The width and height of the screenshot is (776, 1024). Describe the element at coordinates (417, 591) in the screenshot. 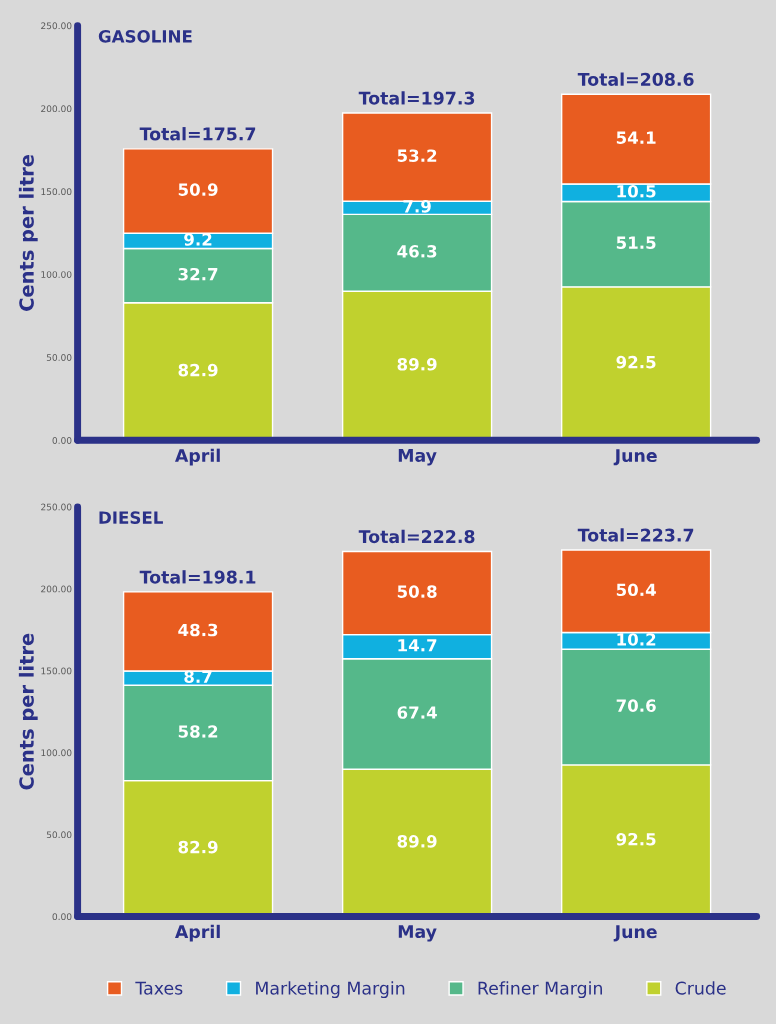

I see `data-label: 50.8` at that location.